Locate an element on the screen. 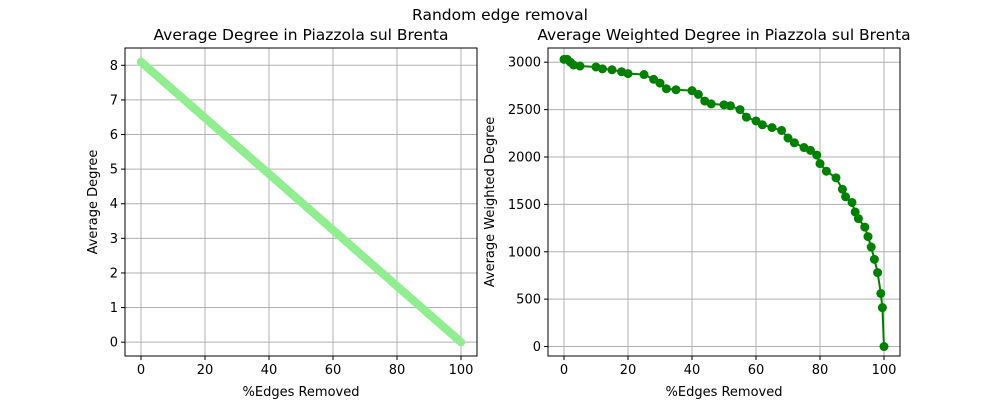 The width and height of the screenshot is (1000, 400). y-axis-label: Average Degree is located at coordinates (93, 202).